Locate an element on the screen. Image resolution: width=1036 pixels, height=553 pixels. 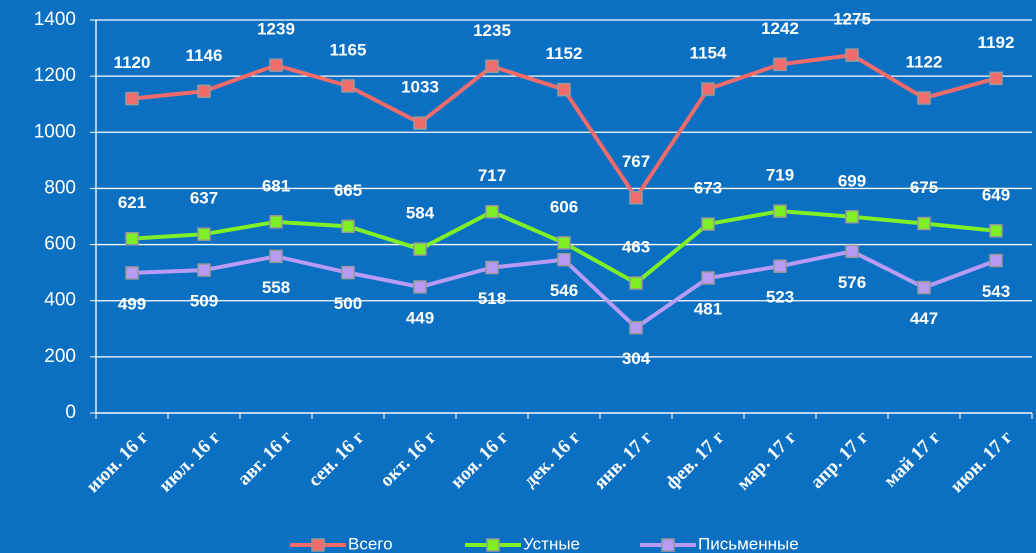
data-label: 518 is located at coordinates (492, 298).